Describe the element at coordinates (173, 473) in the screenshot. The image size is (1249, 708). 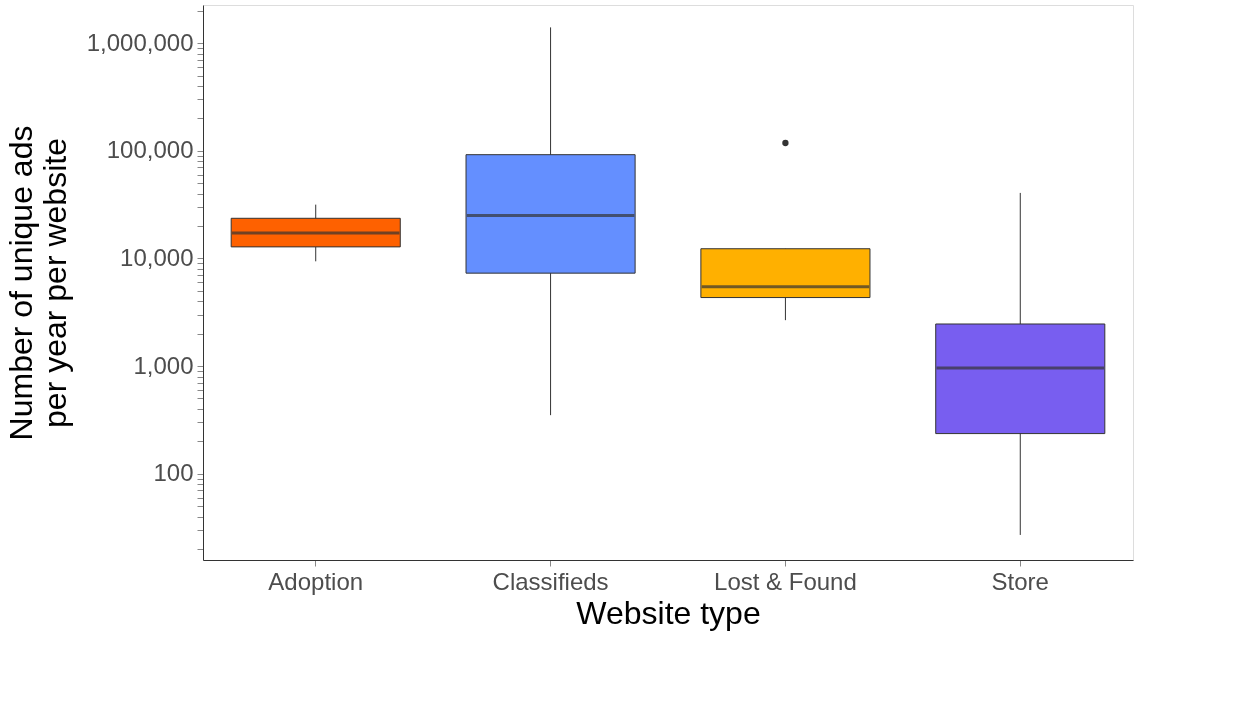
I see `y-tick-label: 100` at that location.